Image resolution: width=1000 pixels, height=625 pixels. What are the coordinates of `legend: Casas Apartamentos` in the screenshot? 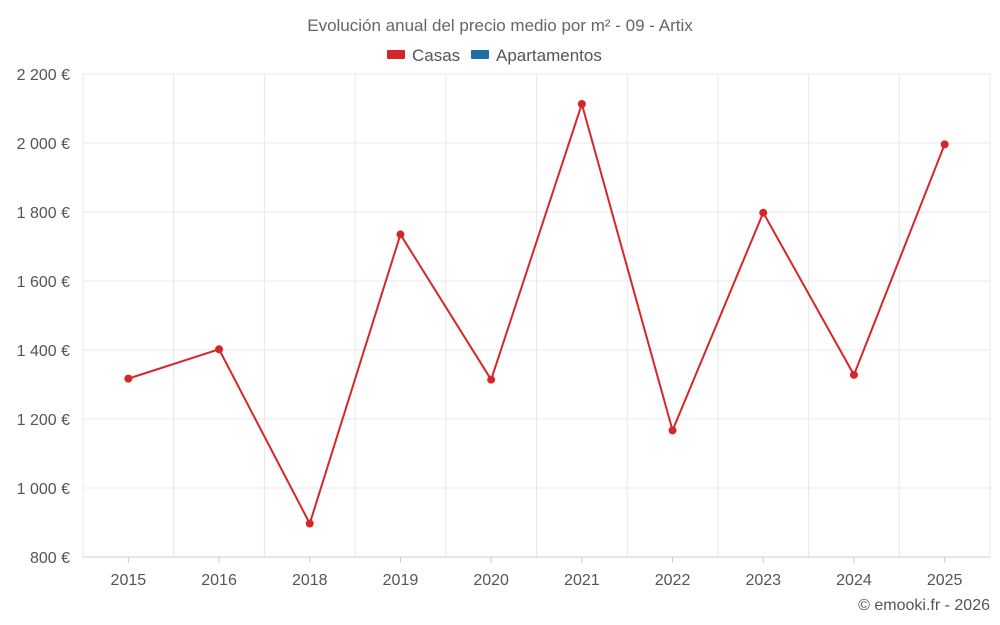 It's located at (494, 55).